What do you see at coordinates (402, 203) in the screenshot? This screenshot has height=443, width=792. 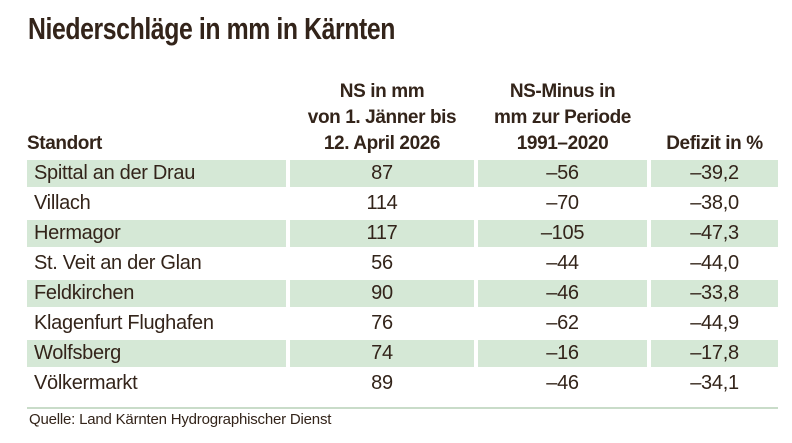 I see `table-row: Villach 114 –70 –38,0` at bounding box center [402, 203].